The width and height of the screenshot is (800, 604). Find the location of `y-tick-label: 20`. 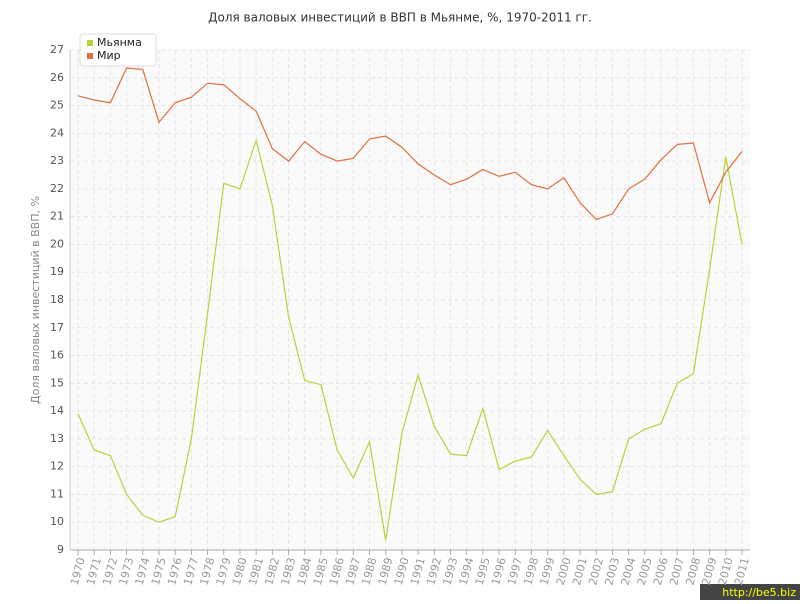

y-tick-label: 20 is located at coordinates (57, 243).